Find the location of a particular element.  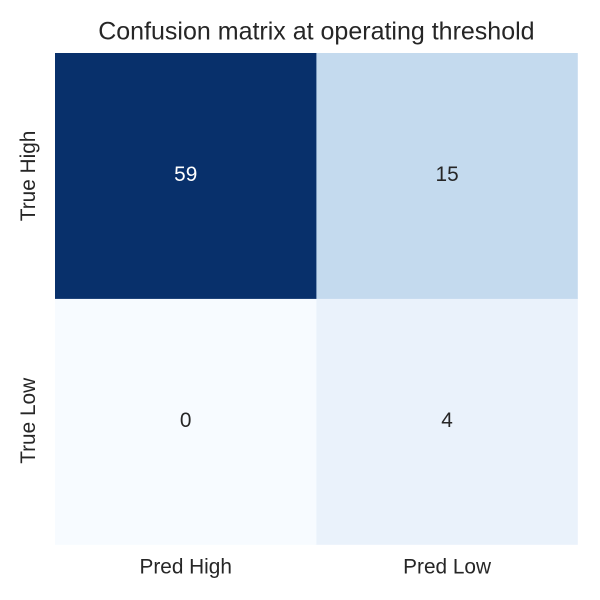

svg-text: Pred Low is located at coordinates (447, 567).